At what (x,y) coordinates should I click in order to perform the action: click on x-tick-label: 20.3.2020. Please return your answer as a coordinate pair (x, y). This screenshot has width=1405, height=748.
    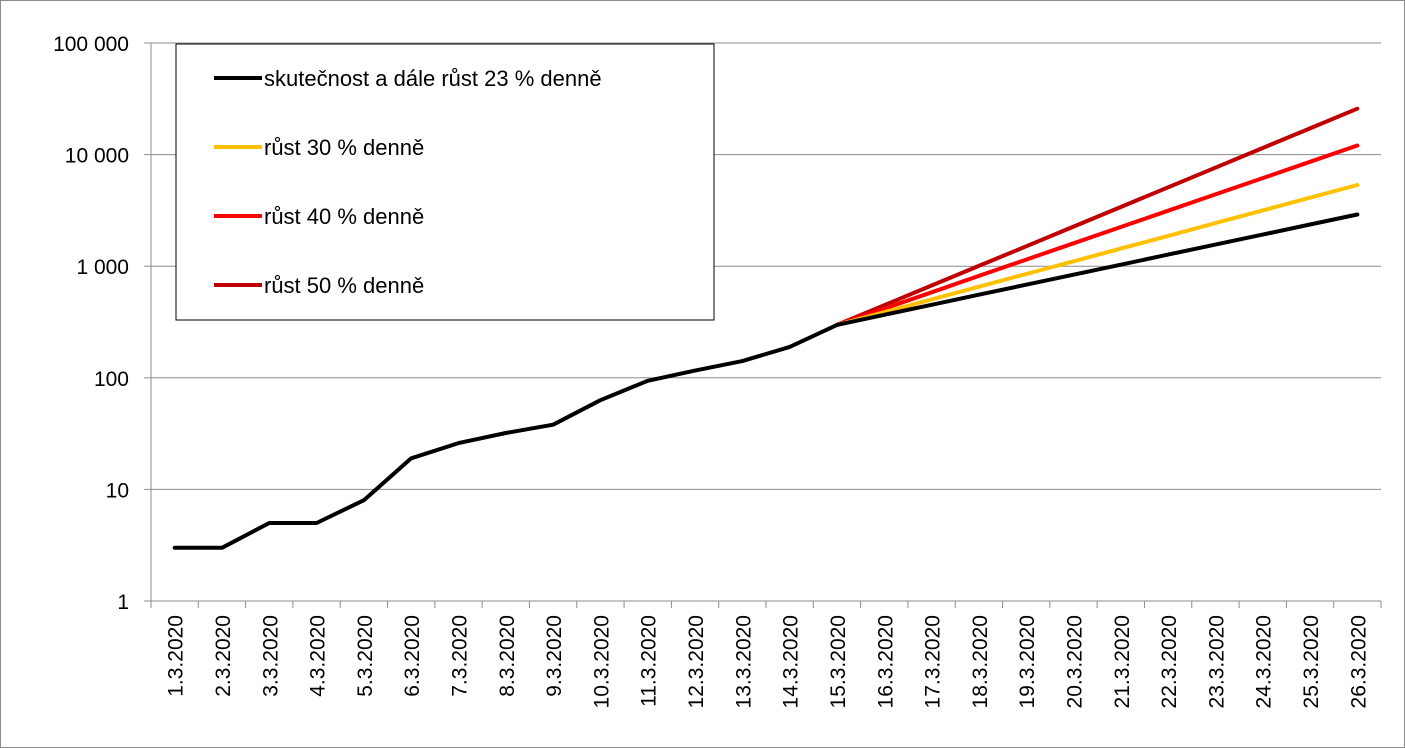
    Looking at the image, I should click on (1075, 661).